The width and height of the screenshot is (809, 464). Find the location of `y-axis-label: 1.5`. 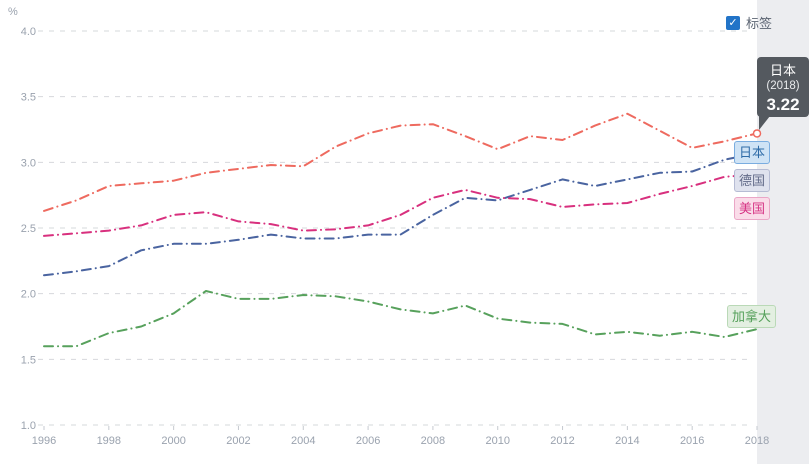

y-axis-label: 1.5 is located at coordinates (28, 360).